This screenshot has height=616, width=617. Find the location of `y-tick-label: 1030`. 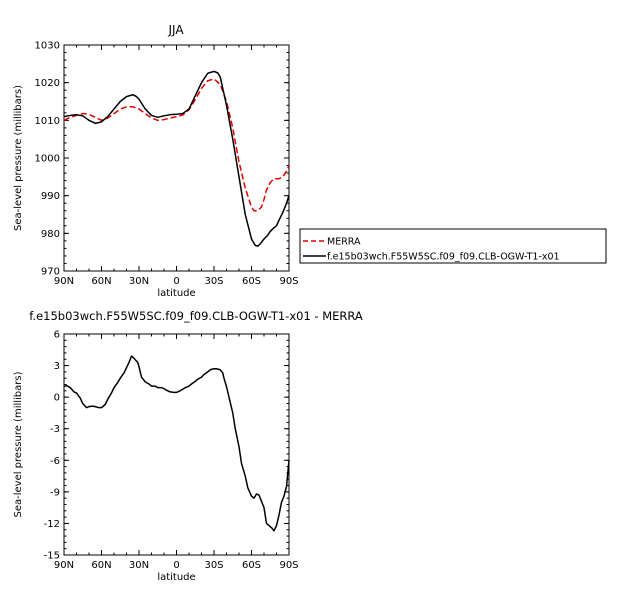

y-tick-label: 1030 is located at coordinates (47, 46).